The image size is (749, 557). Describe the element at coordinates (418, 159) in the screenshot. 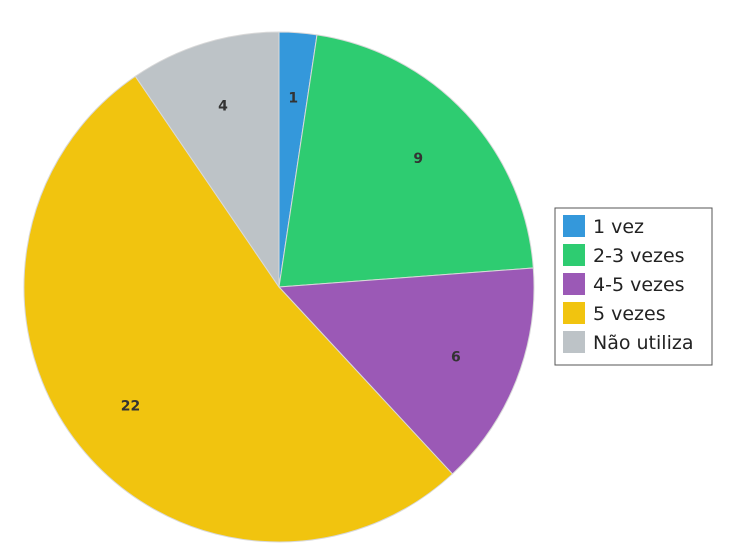

I see `slice-label-2: 9` at that location.